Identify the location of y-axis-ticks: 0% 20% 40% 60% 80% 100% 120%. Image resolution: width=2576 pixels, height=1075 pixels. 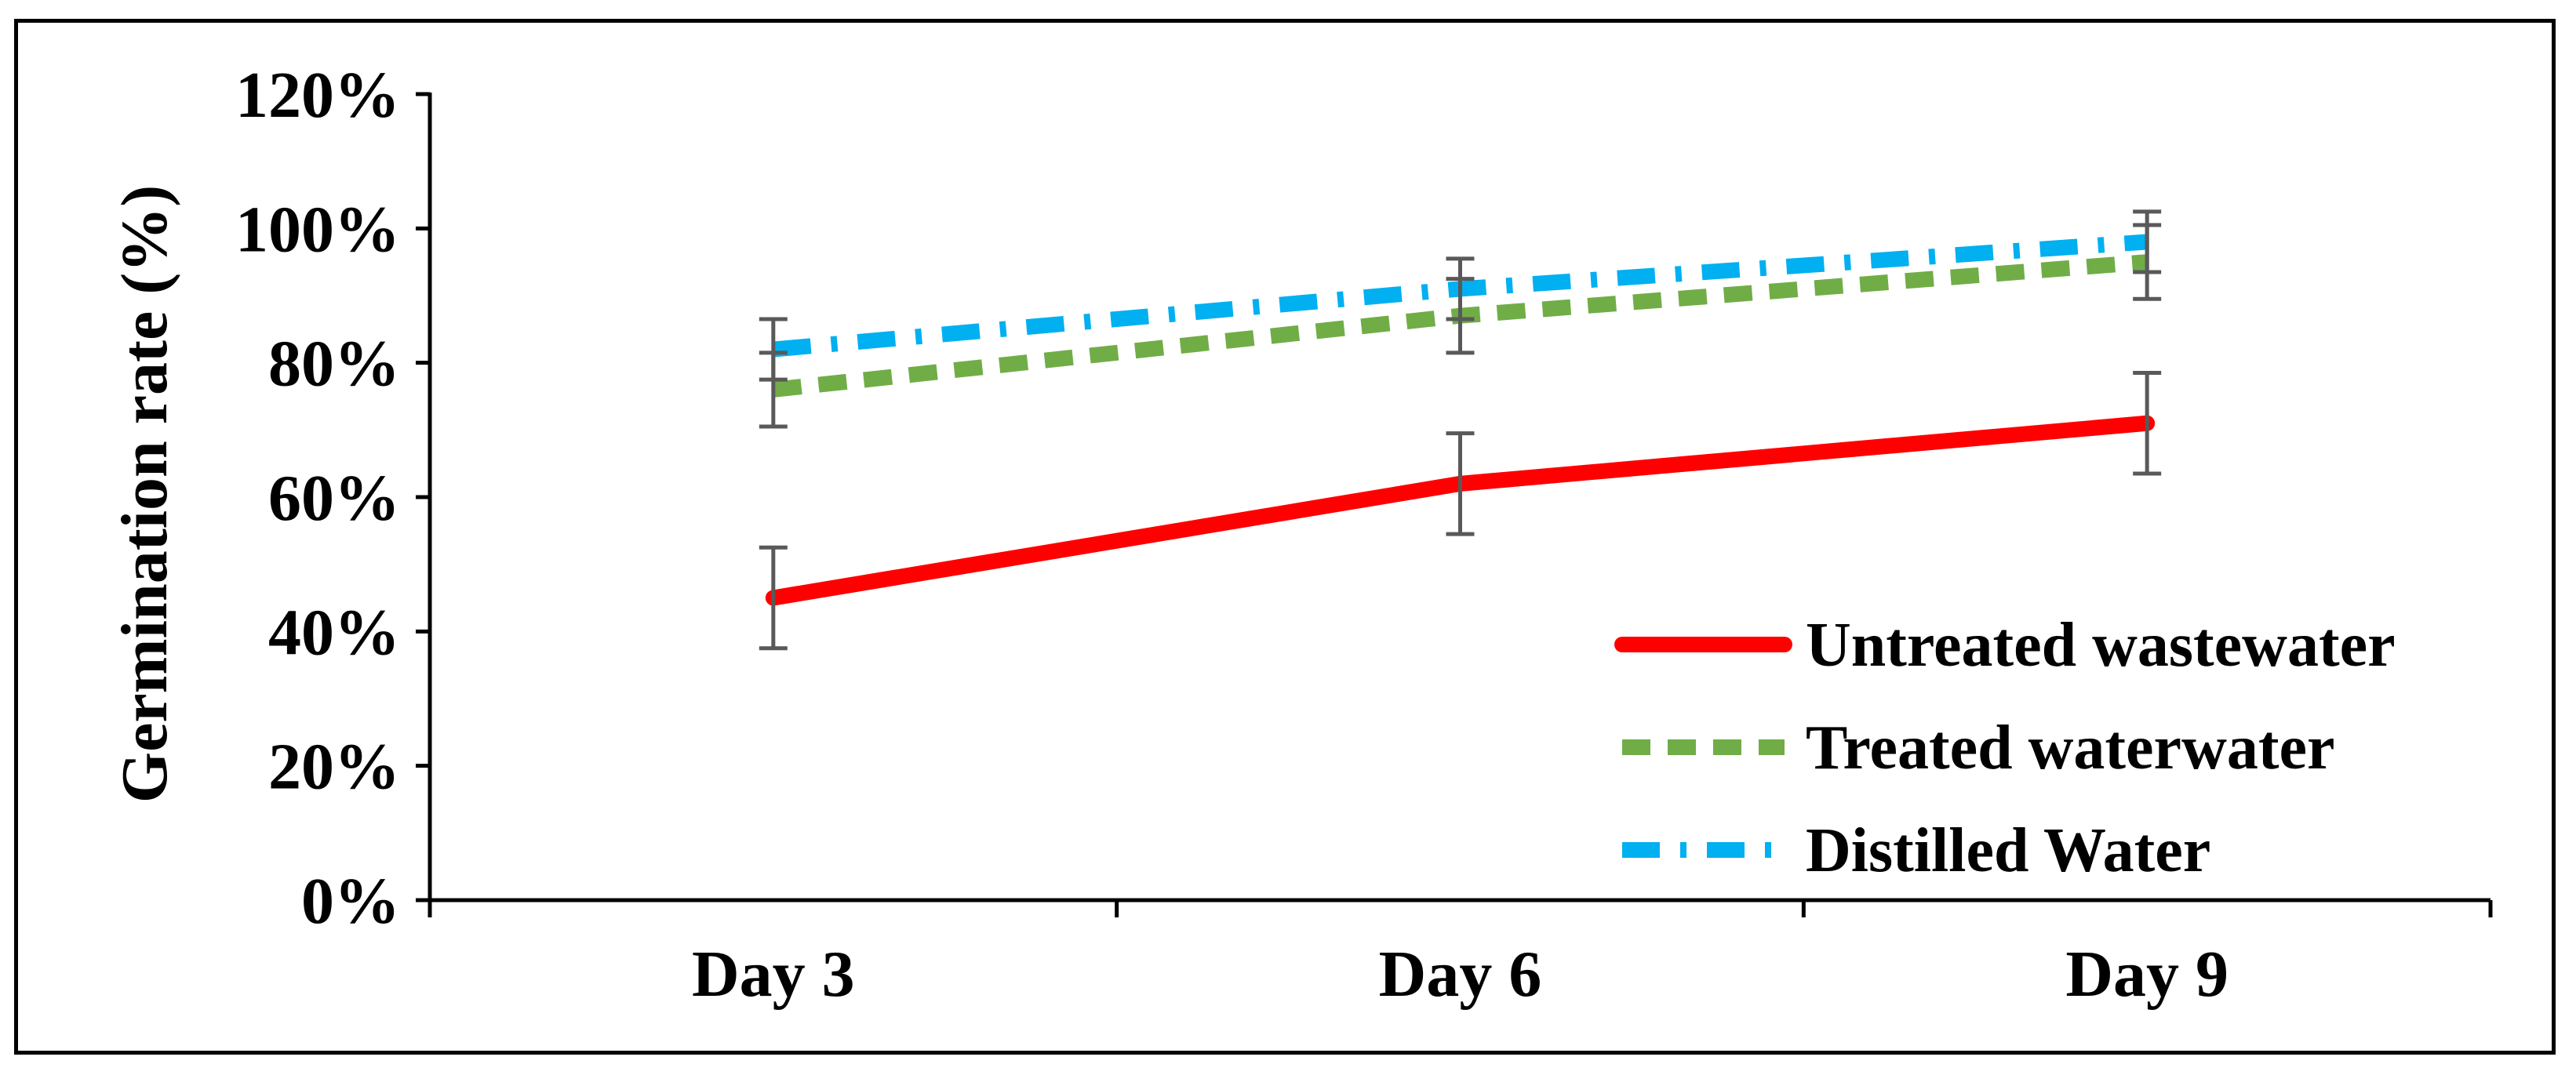
(332, 498).